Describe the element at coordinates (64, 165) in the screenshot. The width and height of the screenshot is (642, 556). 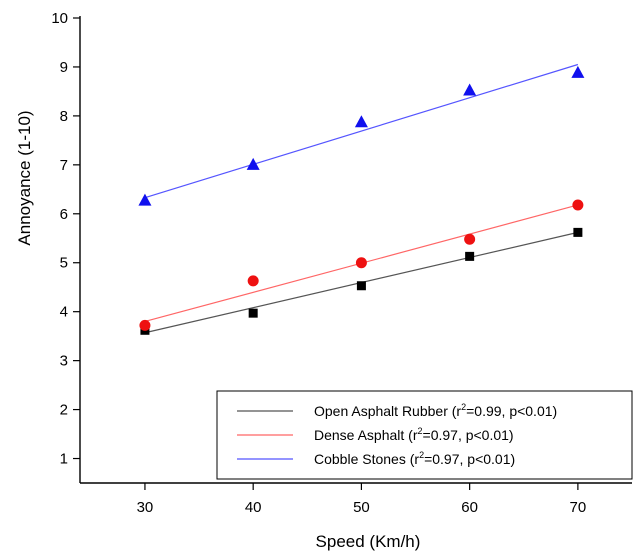
I see `y-tick-label: 7` at that location.